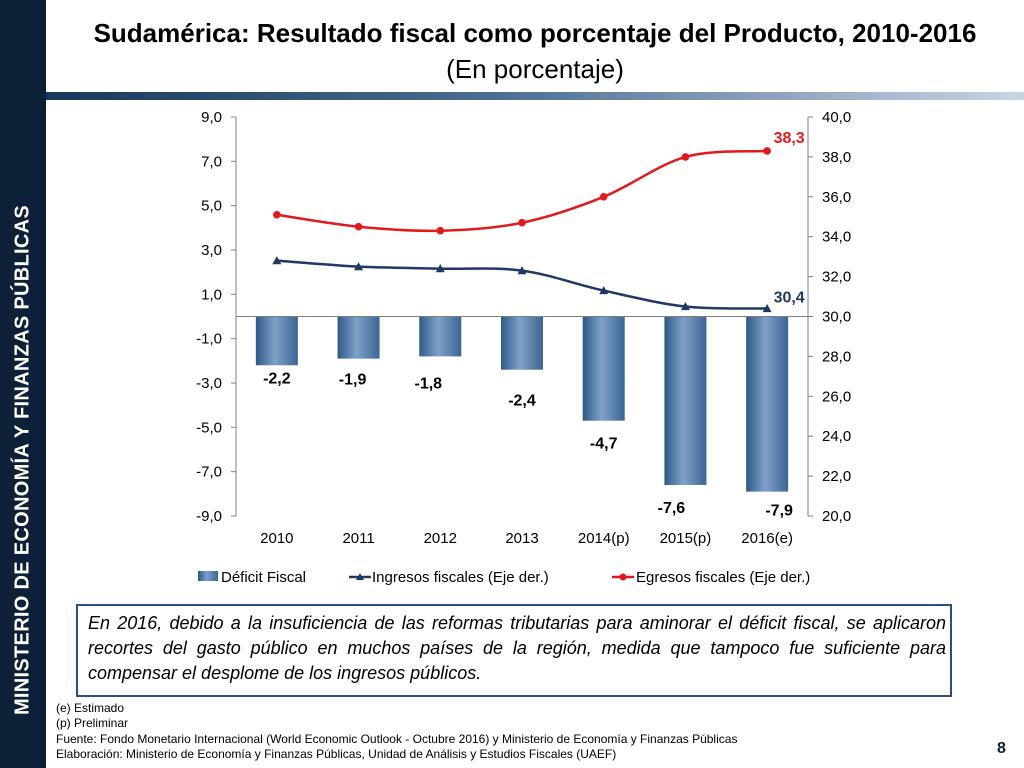  I want to click on ingresos-point-2010, so click(277, 260).